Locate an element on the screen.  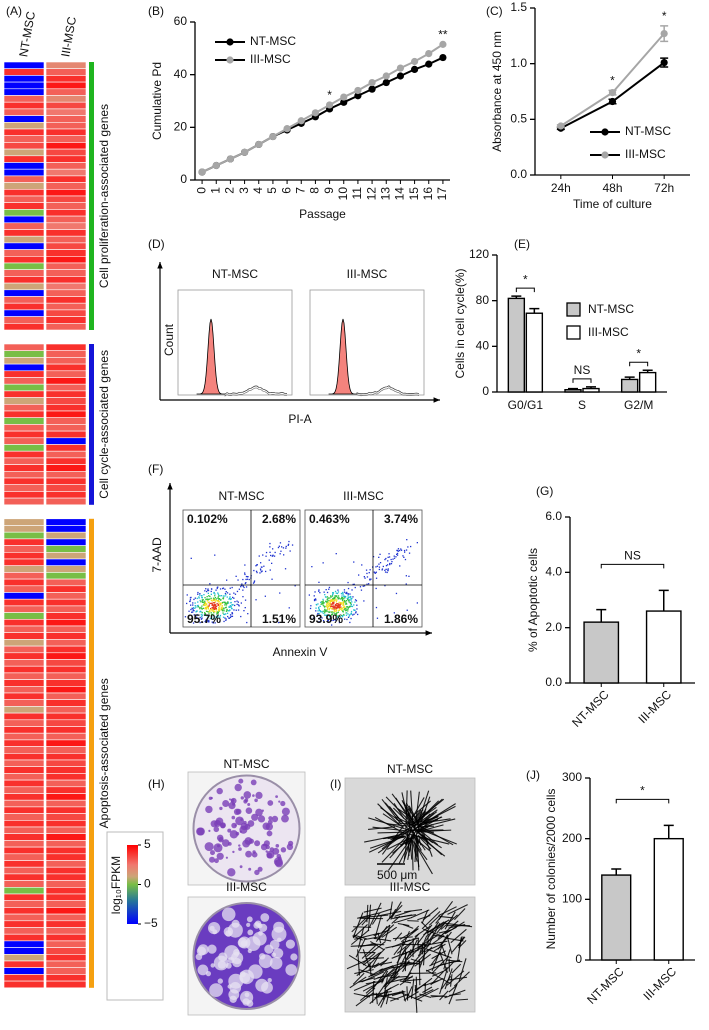
group-label: Cell proliferation-associated genes is located at coordinates (104, 196).